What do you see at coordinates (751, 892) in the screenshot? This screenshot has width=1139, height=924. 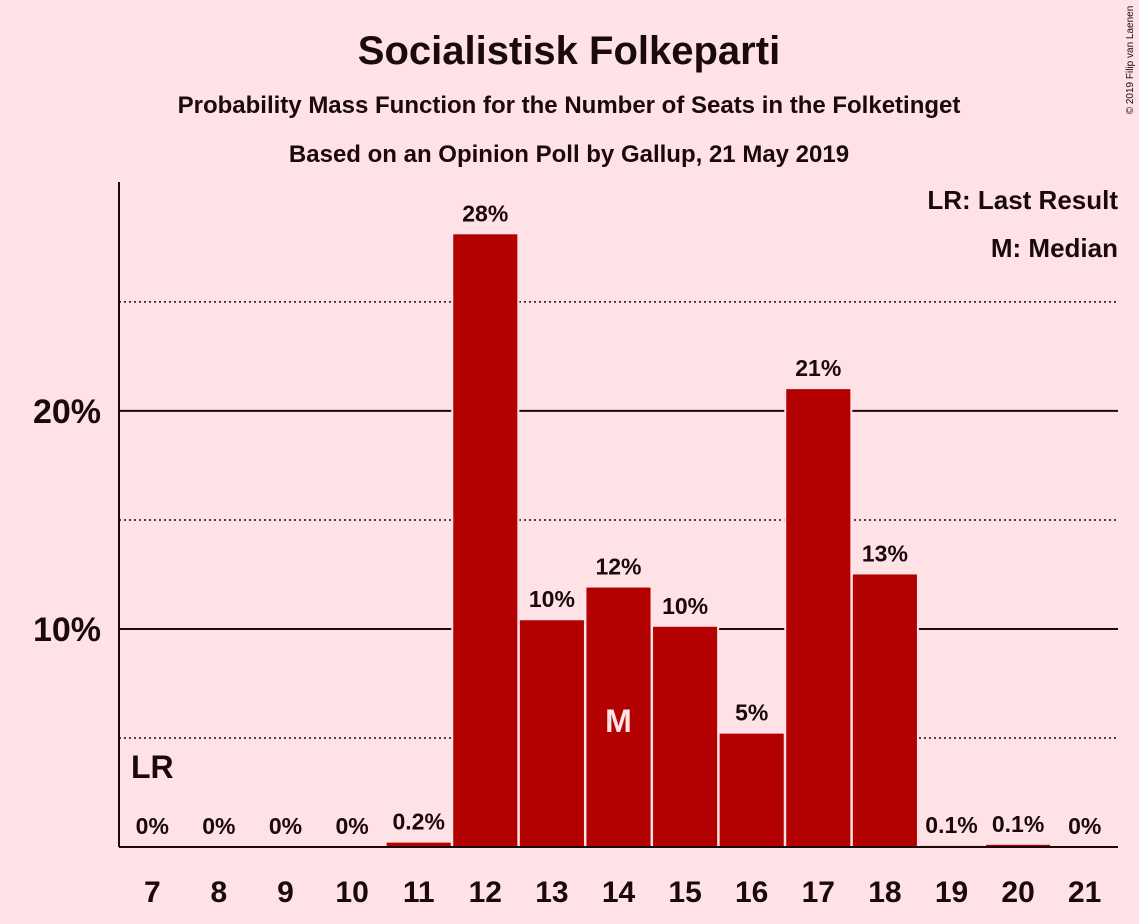 I see `x-tick-label: 16` at bounding box center [751, 892].